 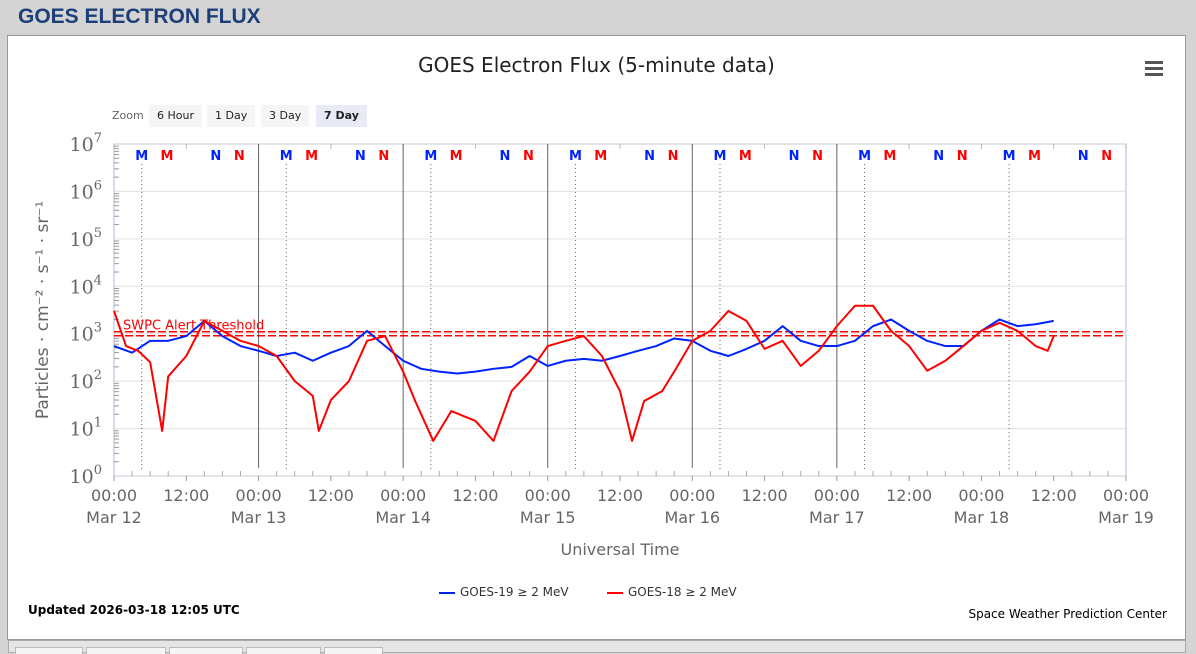 What do you see at coordinates (175, 116) in the screenshot?
I see `zoom-6-hour-button: 6 Hour` at bounding box center [175, 116].